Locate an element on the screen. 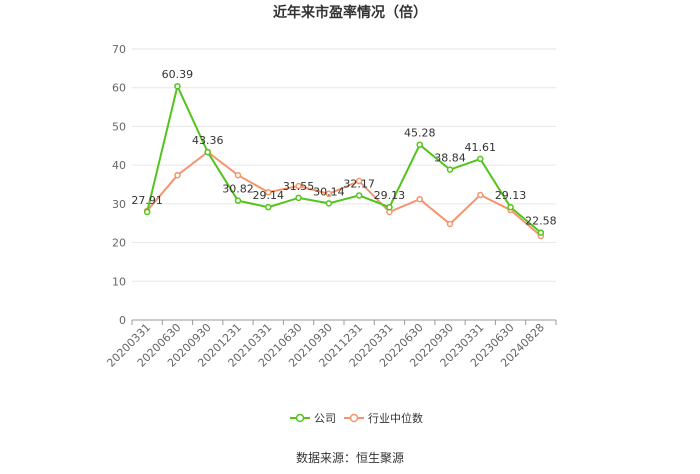 The height and width of the screenshot is (474, 700). data-label: 41.61 is located at coordinates (481, 147).